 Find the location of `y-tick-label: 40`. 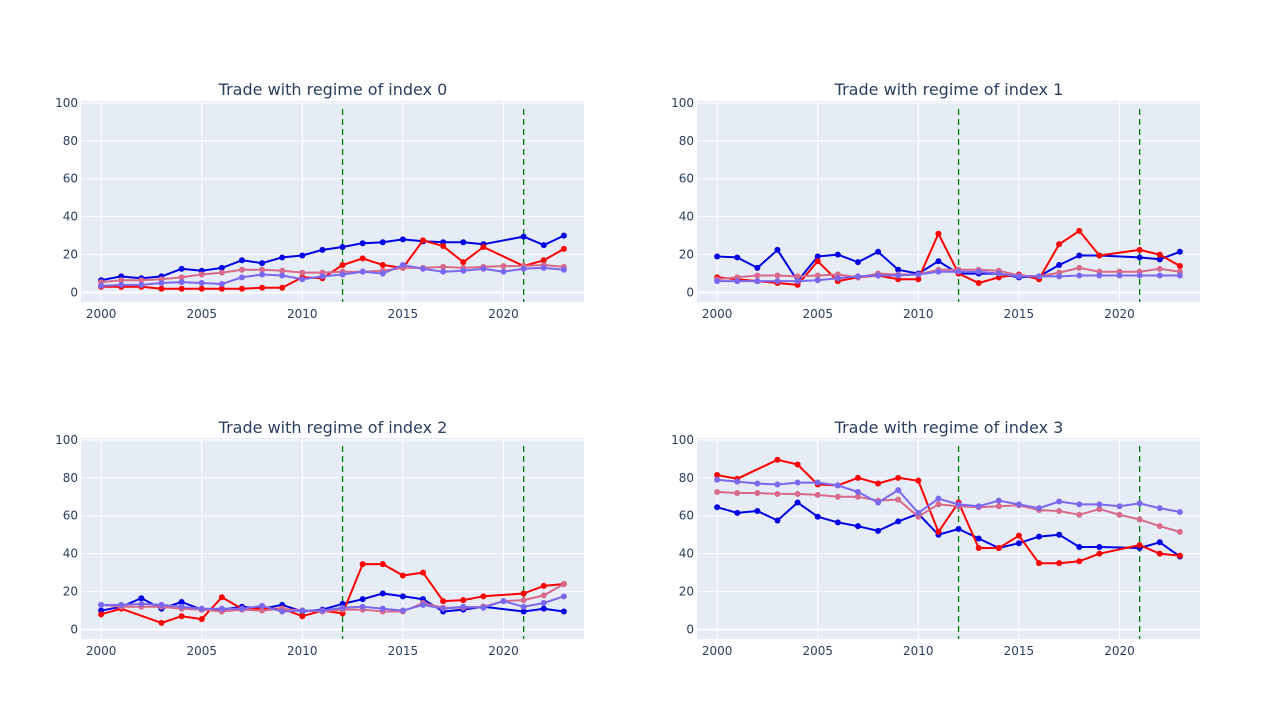

y-tick-label: 40 is located at coordinates (70, 554).